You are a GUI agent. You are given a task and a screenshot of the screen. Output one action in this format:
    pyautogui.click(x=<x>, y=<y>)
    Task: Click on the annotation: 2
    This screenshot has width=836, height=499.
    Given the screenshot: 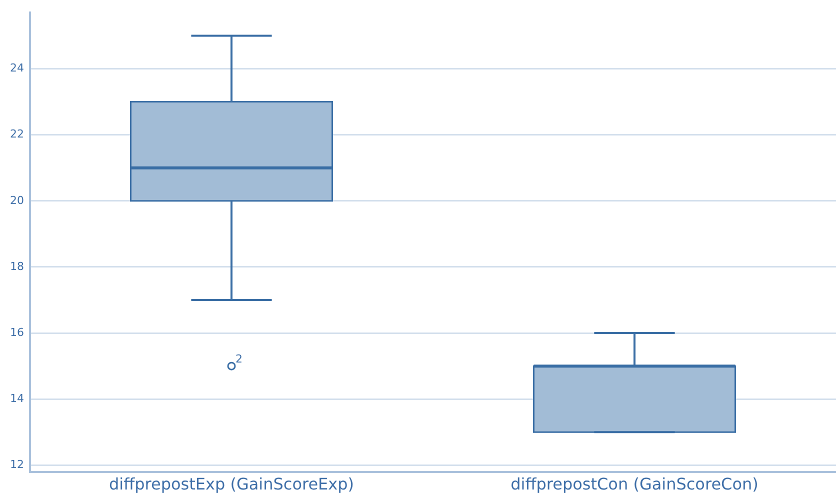 What is the action you would take?
    pyautogui.click(x=239, y=359)
    